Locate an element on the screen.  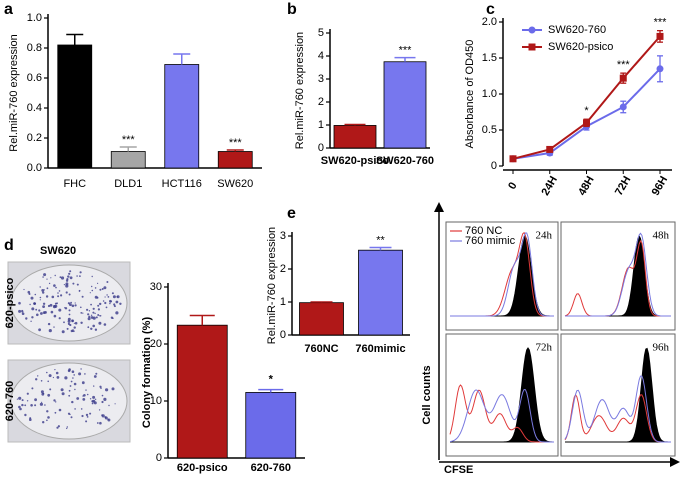
x-arrowhead is located at coordinates (675, 462).